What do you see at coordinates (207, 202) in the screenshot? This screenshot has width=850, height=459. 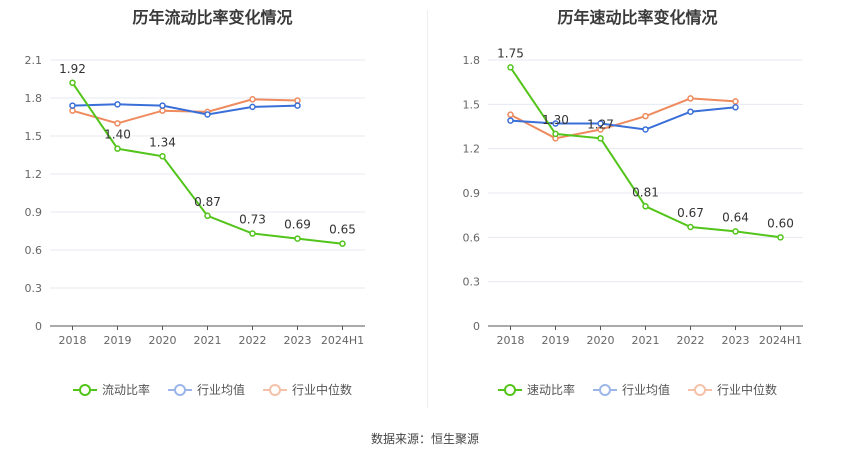 I see `data-label: 0.87` at bounding box center [207, 202].